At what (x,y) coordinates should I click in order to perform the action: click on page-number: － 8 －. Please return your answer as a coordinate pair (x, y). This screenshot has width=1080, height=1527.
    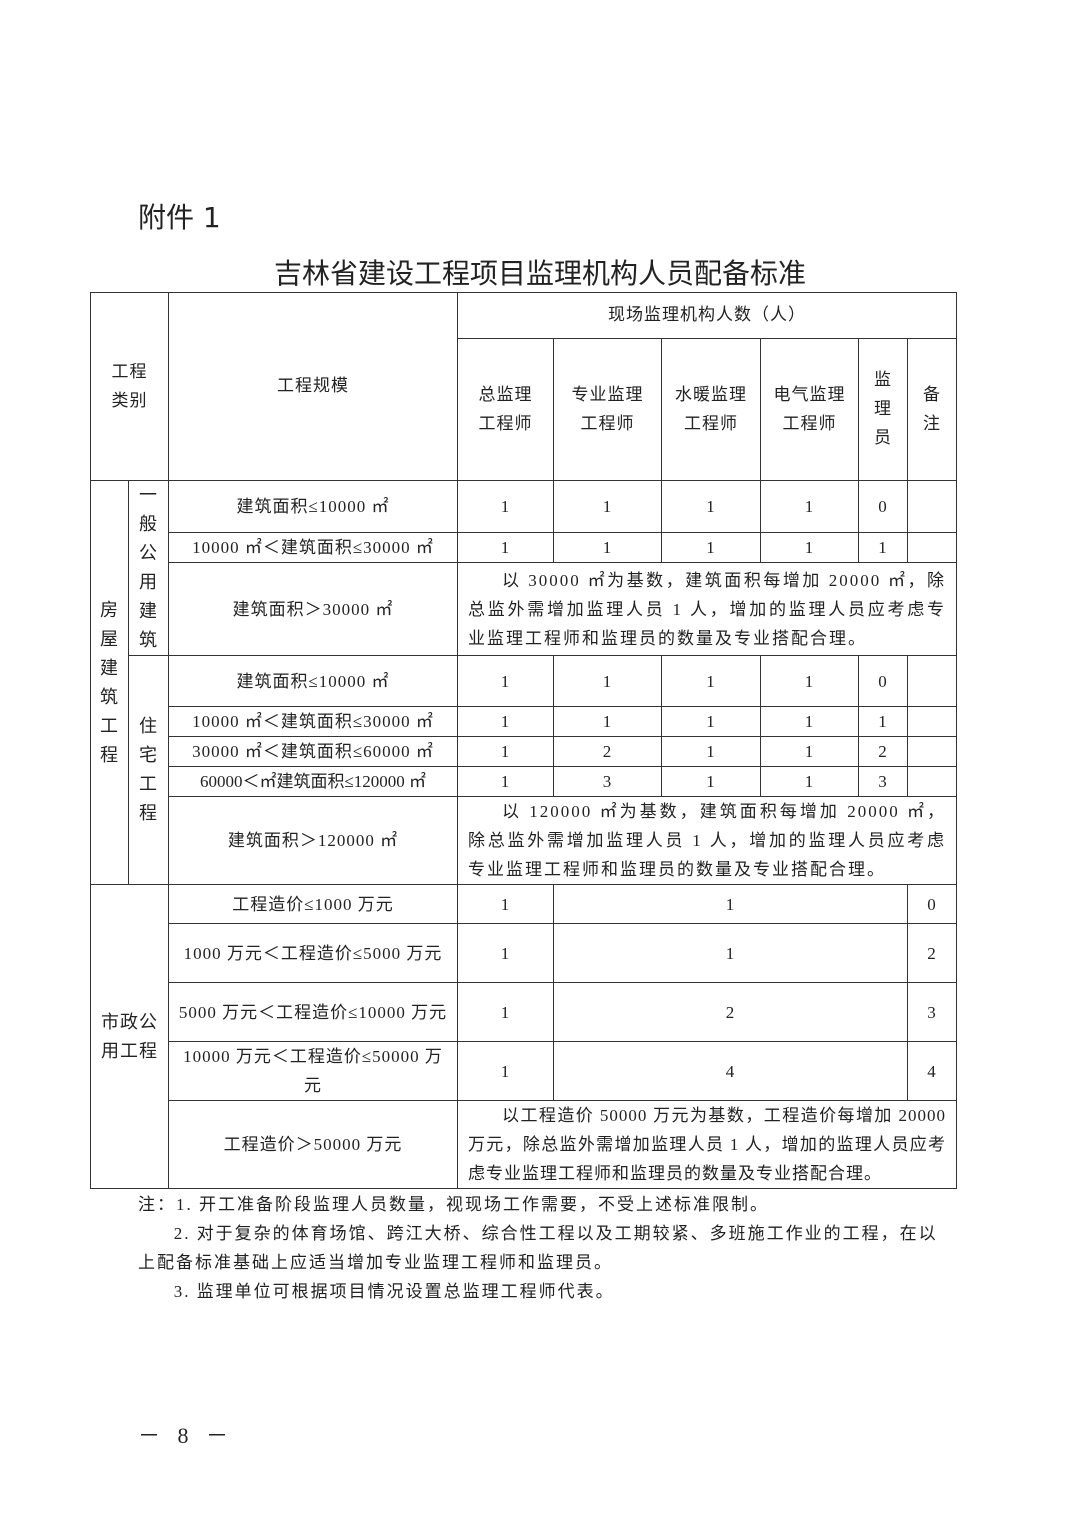
    Looking at the image, I should click on (186, 1435).